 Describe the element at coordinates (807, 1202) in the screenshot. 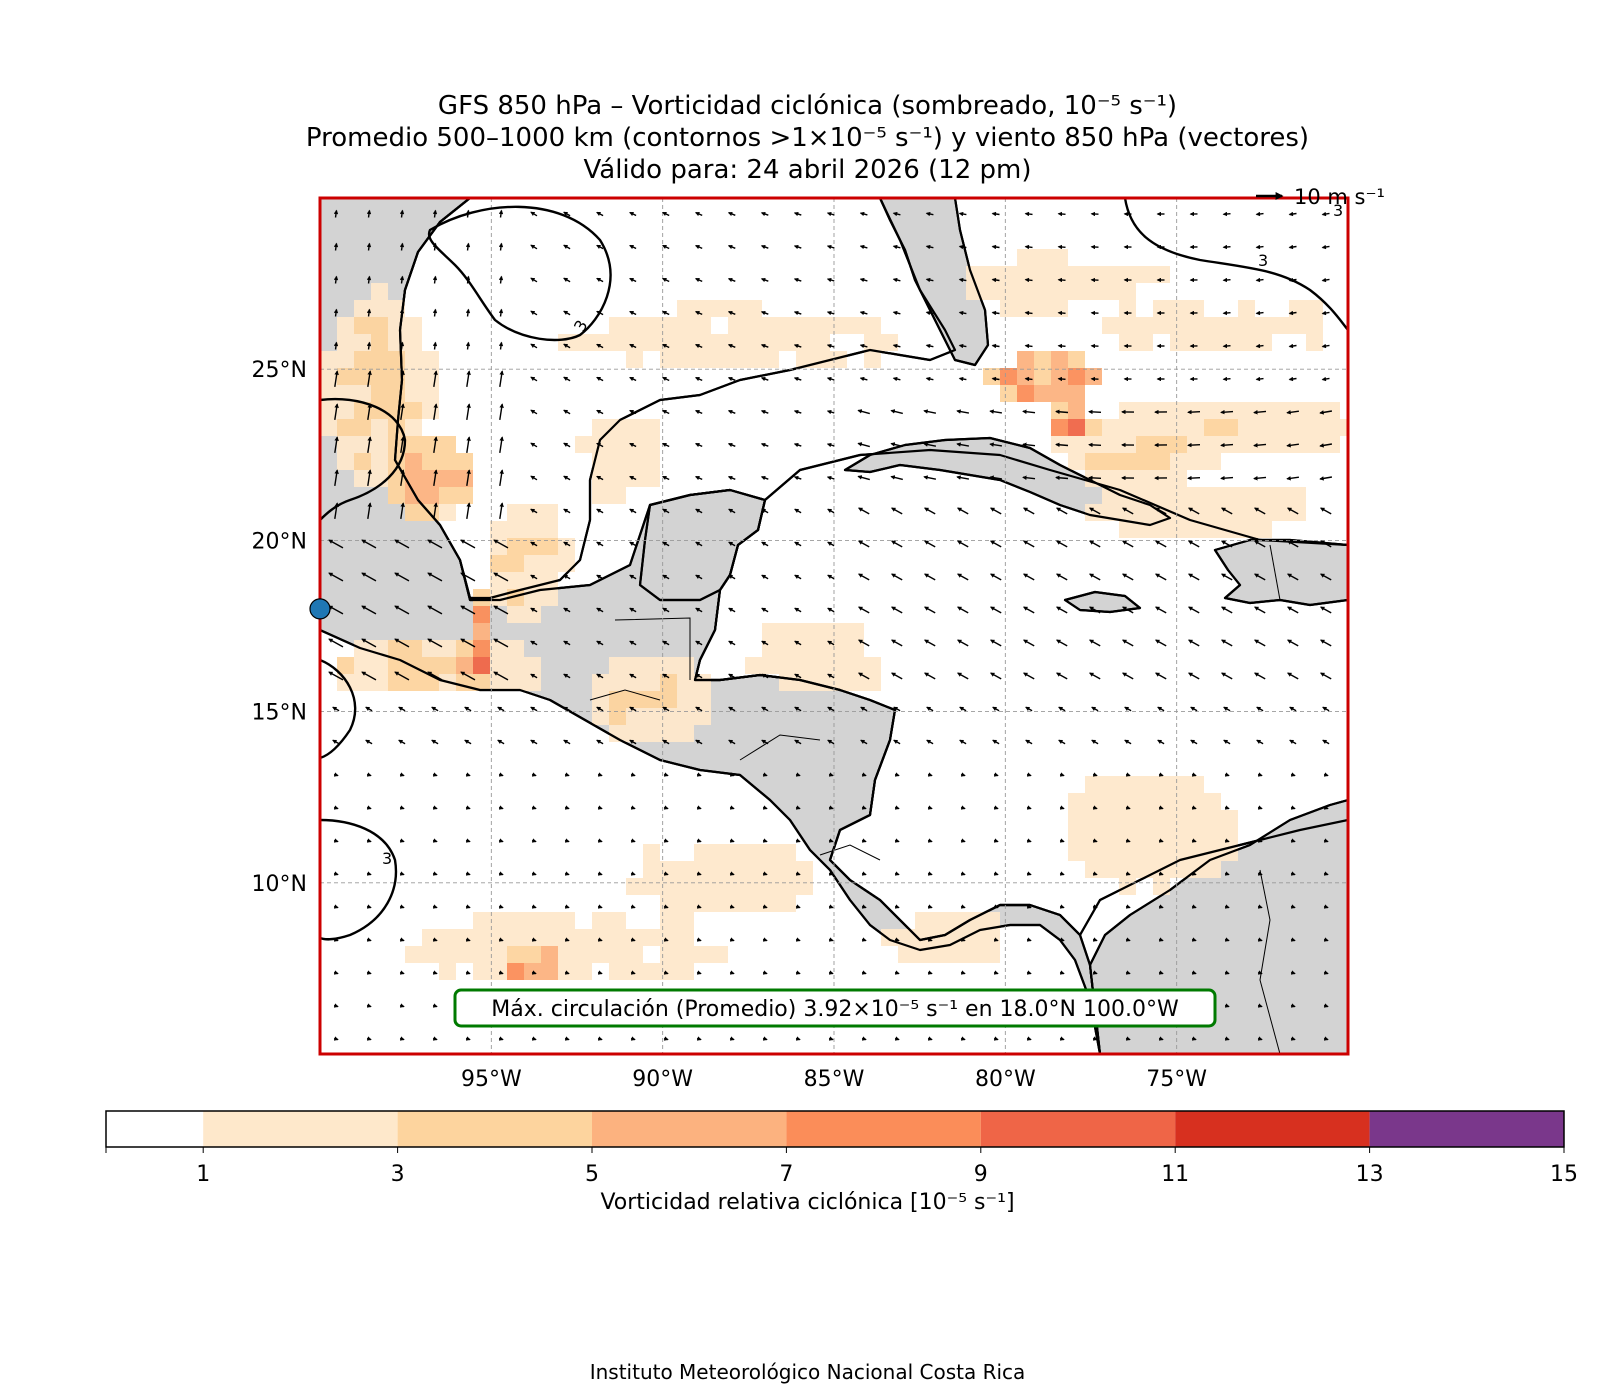

I see `colorbar-label: Vorticidad relativa ciclónica [10⁻⁵ s⁻¹]` at that location.